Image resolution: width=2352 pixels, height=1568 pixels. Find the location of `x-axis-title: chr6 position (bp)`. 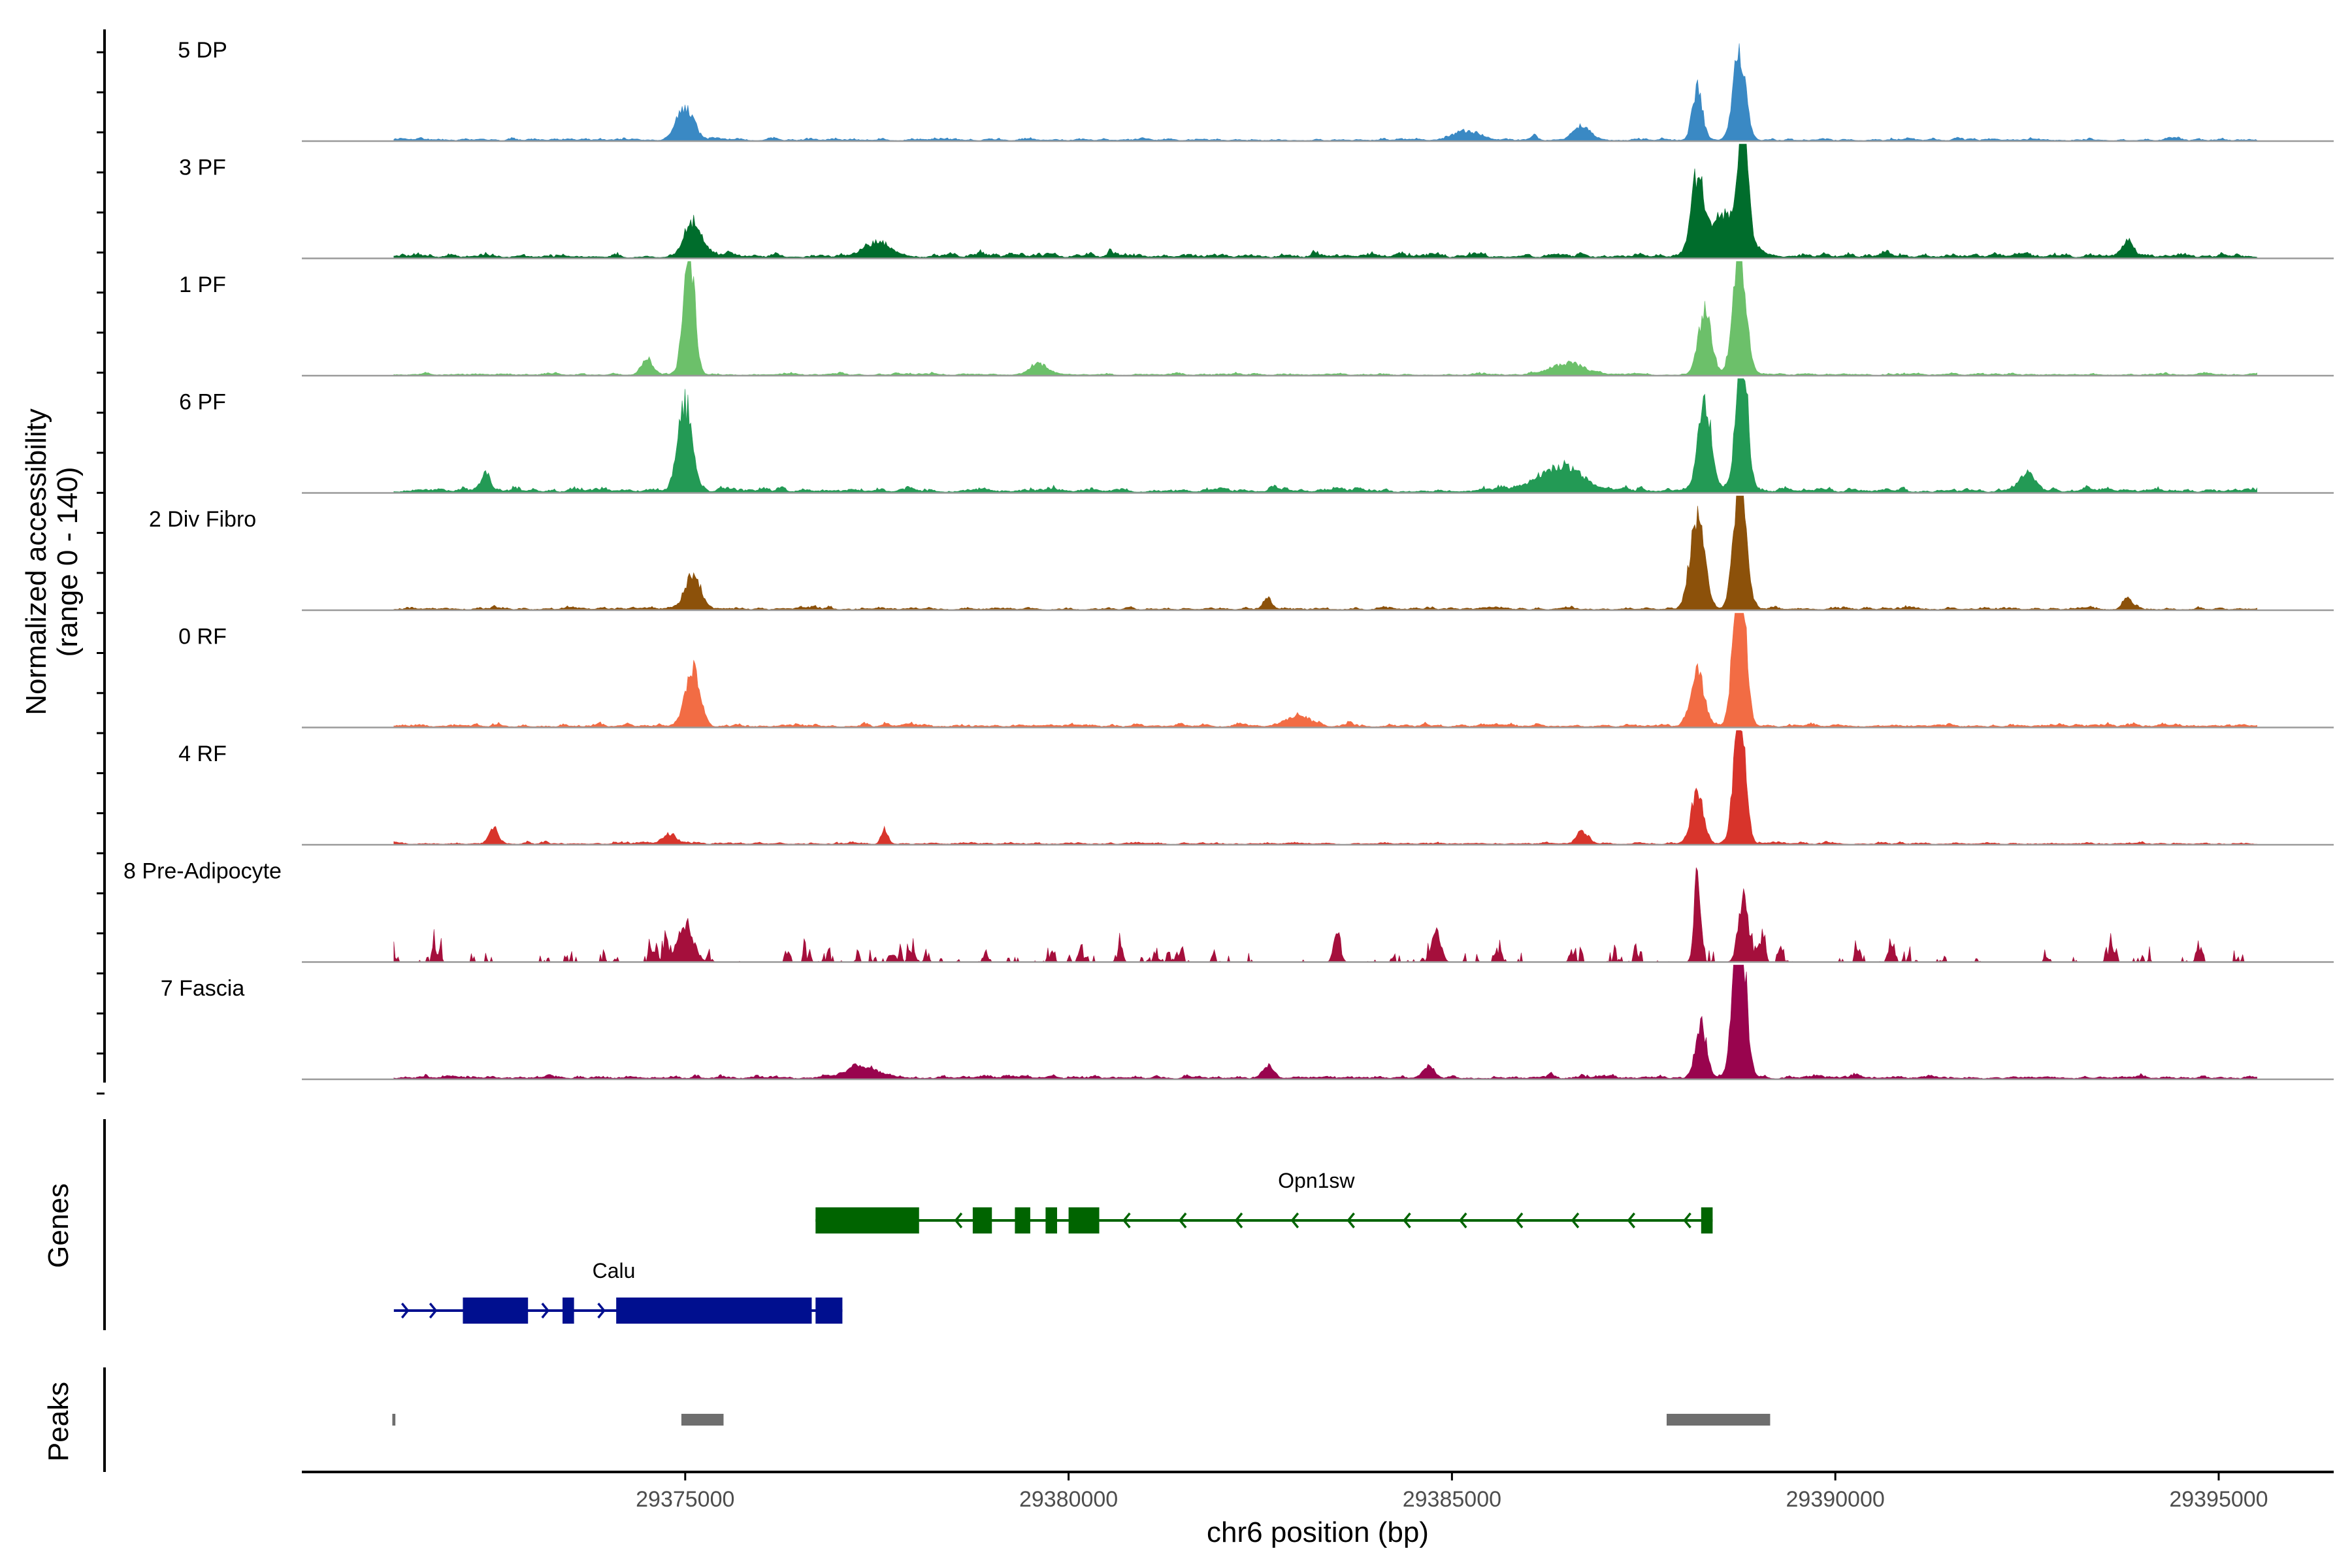

x-axis-title: chr6 position (bp) is located at coordinates (1318, 1532).